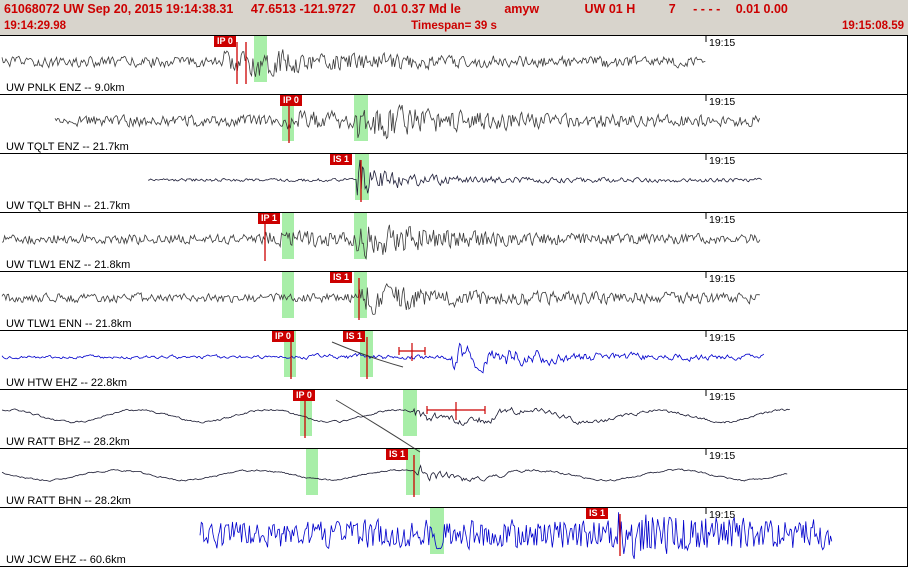  I want to click on uncertainty-bar, so click(456, 411).